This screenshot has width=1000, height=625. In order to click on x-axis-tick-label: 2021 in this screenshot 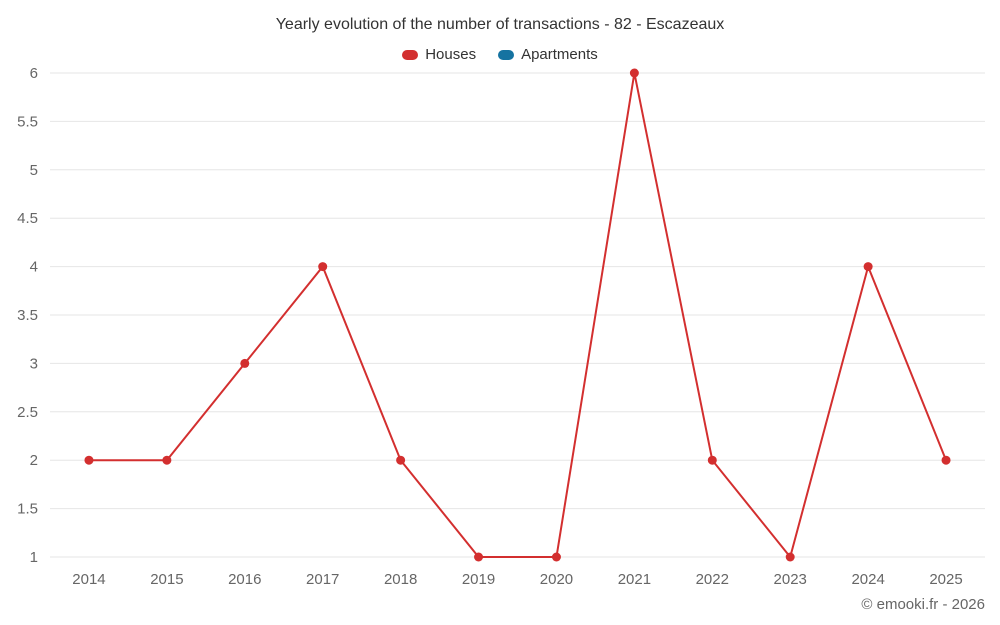, I will do `click(634, 579)`.